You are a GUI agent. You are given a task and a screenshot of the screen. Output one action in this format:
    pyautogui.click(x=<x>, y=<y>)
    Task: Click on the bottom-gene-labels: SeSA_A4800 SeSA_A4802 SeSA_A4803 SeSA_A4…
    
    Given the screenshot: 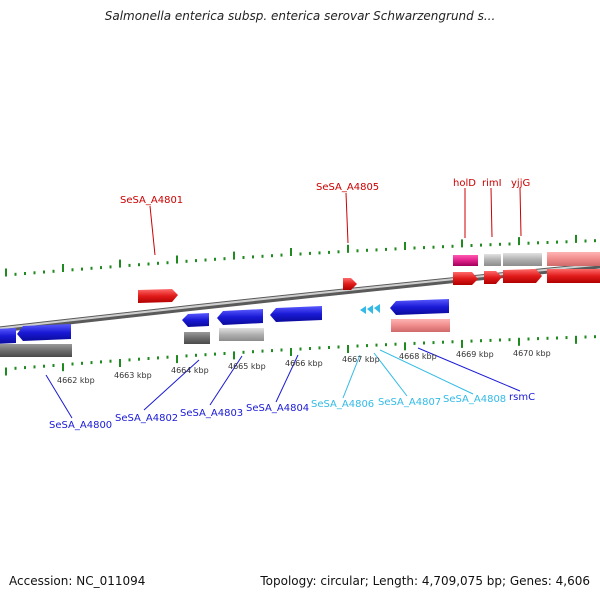 What is the action you would take?
    pyautogui.click(x=292, y=411)
    